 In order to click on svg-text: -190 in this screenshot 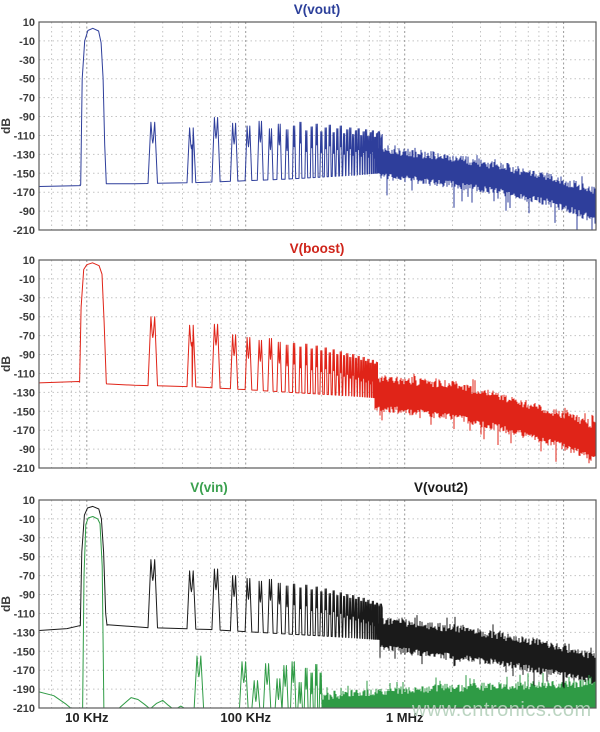, I will do `click(24, 690)`.